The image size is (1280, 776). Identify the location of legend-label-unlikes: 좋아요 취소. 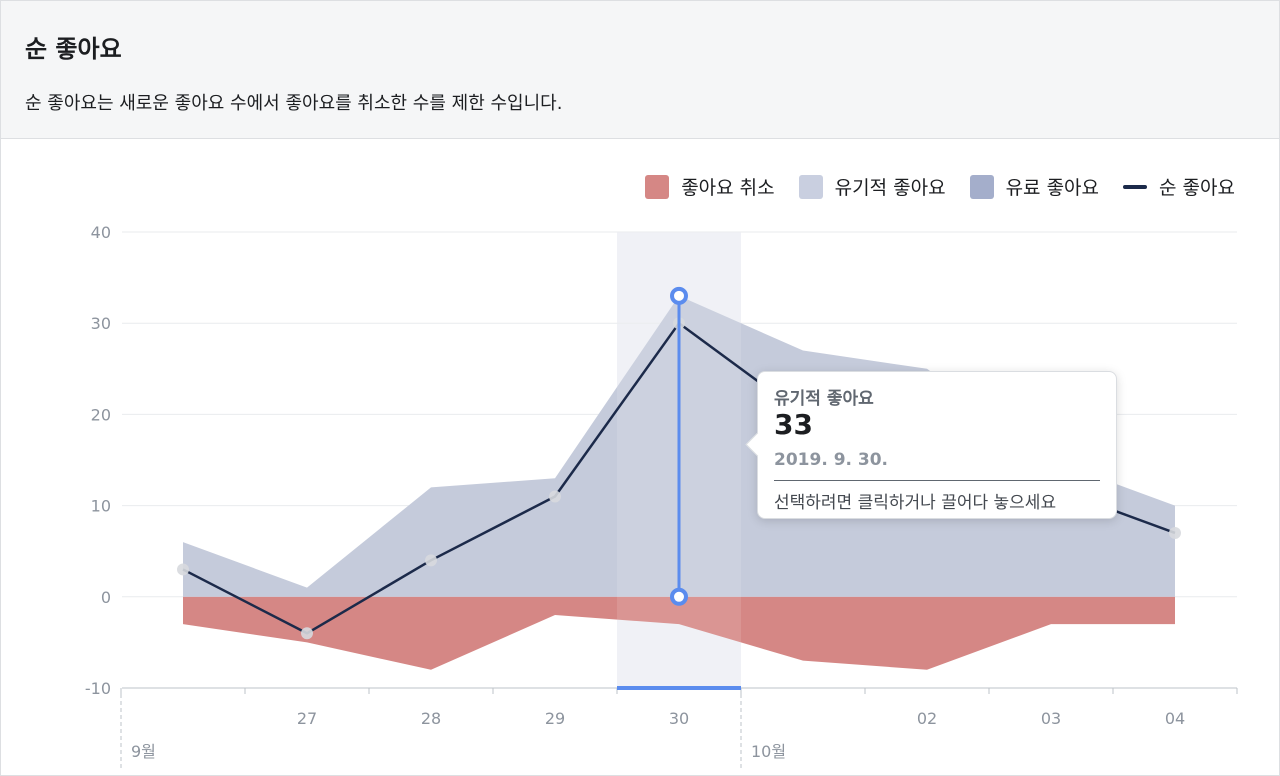
(728, 188).